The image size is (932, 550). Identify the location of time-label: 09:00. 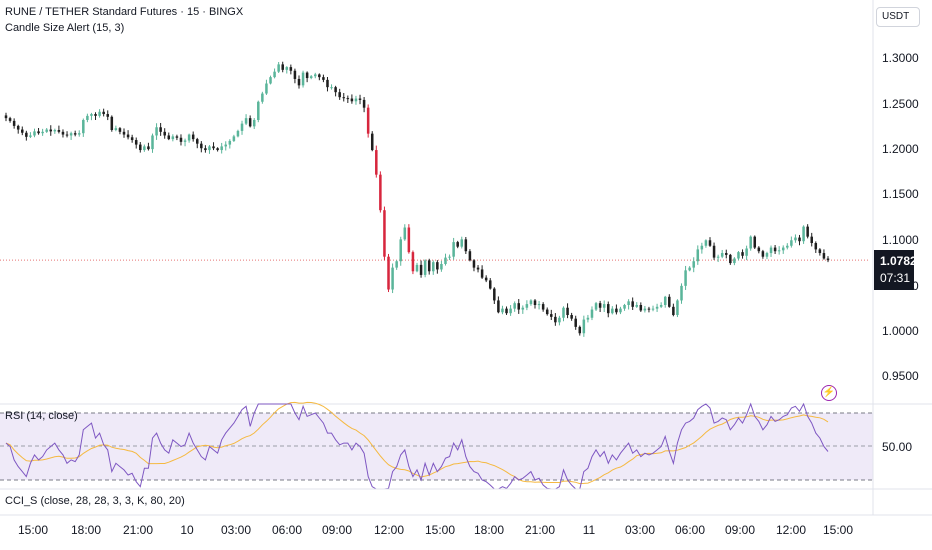
(740, 530).